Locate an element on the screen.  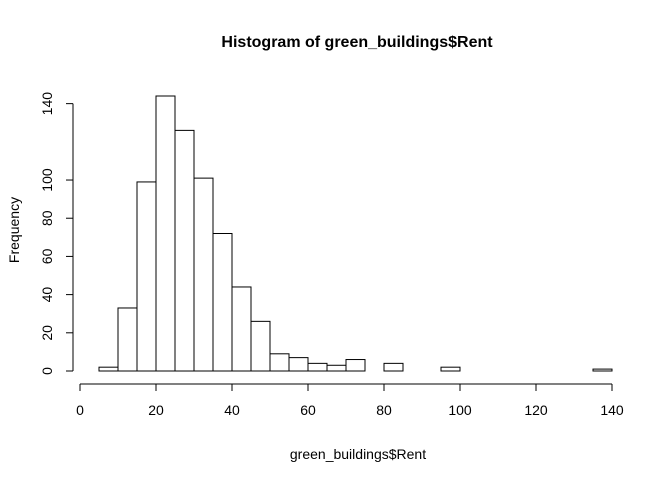
chart-title: Histogram of green_buildings$Rent is located at coordinates (357, 42).